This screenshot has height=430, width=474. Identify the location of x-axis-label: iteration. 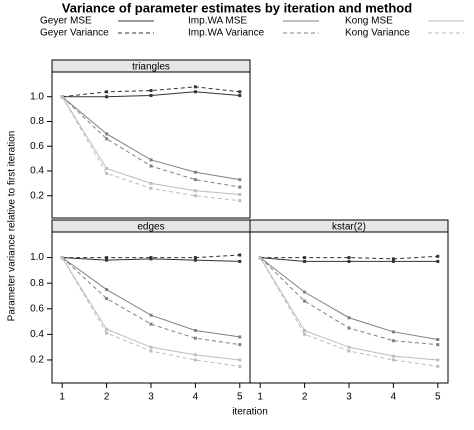
(250, 412).